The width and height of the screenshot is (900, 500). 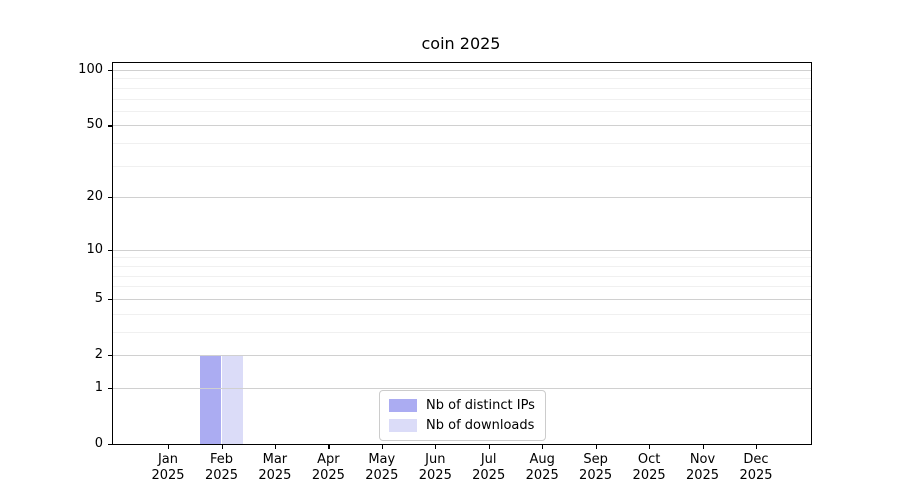 What do you see at coordinates (649, 459) in the screenshot?
I see `x-tick-month: Oct` at bounding box center [649, 459].